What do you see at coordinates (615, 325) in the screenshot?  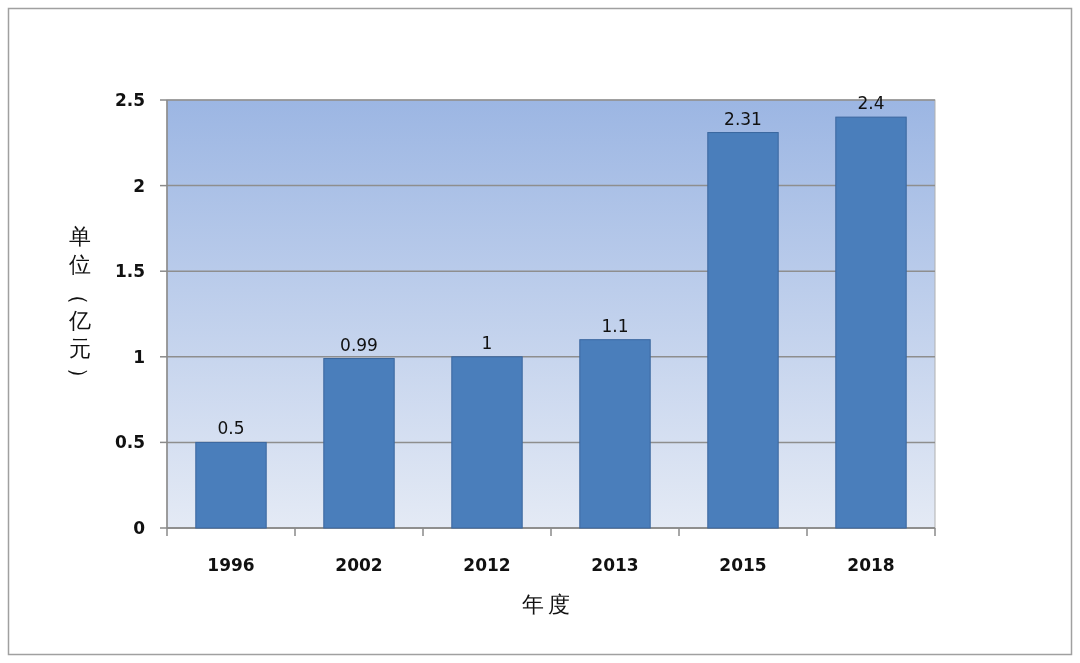 I see `data-label: 1.1` at bounding box center [615, 325].